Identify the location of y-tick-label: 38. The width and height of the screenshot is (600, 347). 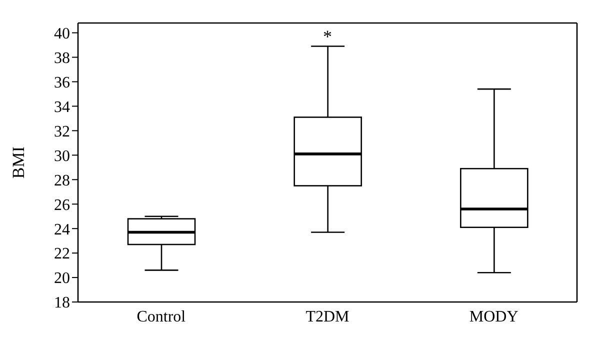
(62, 58).